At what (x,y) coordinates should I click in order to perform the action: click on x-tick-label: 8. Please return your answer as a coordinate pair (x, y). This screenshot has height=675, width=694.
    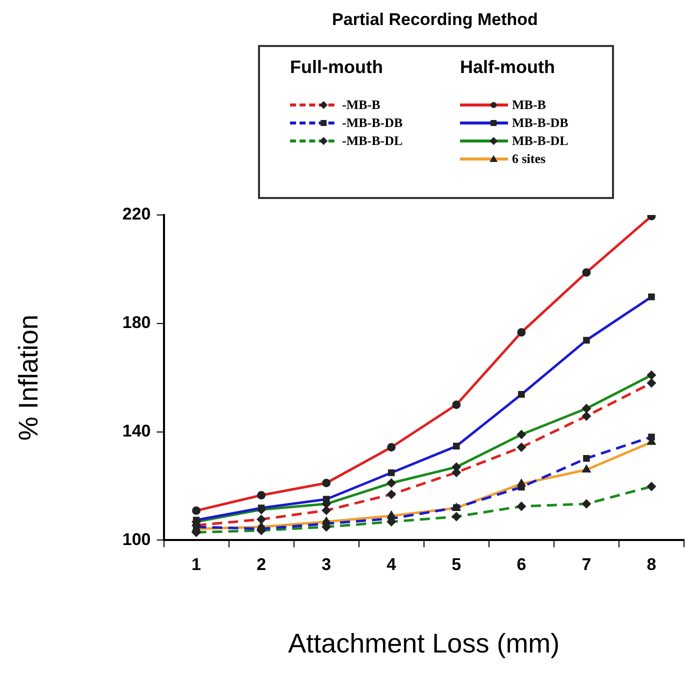
    Looking at the image, I should click on (651, 564).